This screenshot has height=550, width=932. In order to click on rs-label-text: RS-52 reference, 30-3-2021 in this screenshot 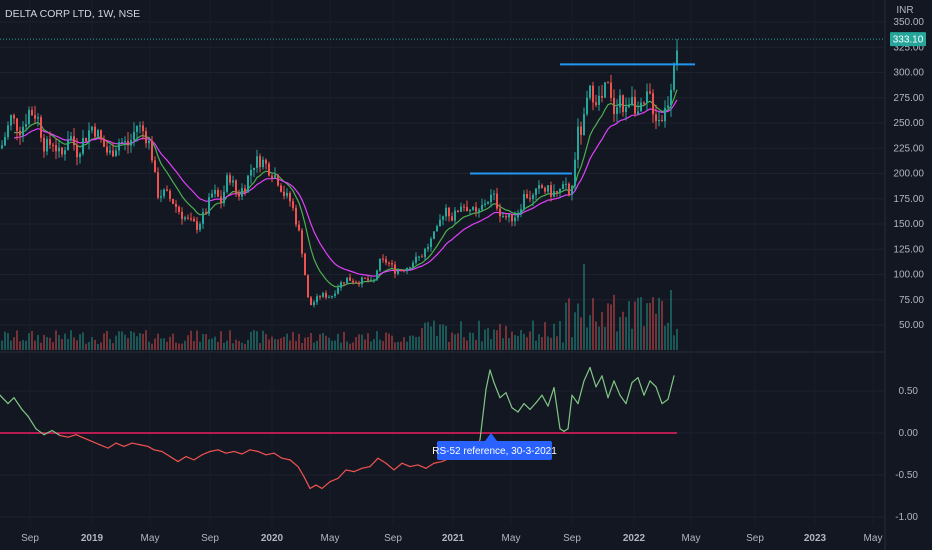, I will do `click(494, 451)`.